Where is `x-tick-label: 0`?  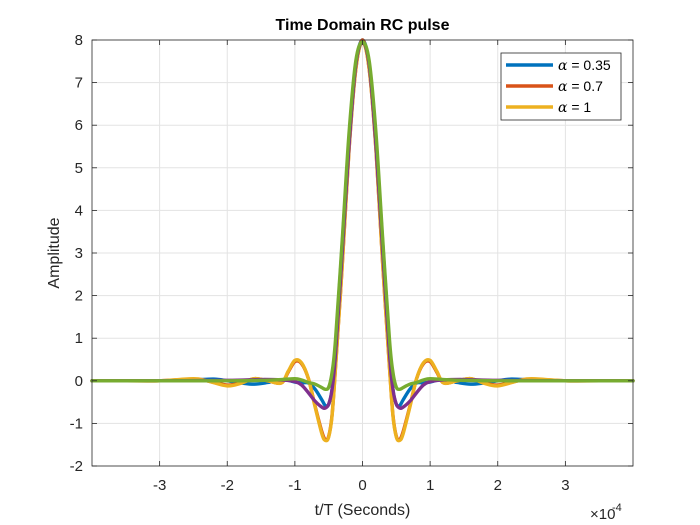 x-tick-label: 0 is located at coordinates (362, 485).